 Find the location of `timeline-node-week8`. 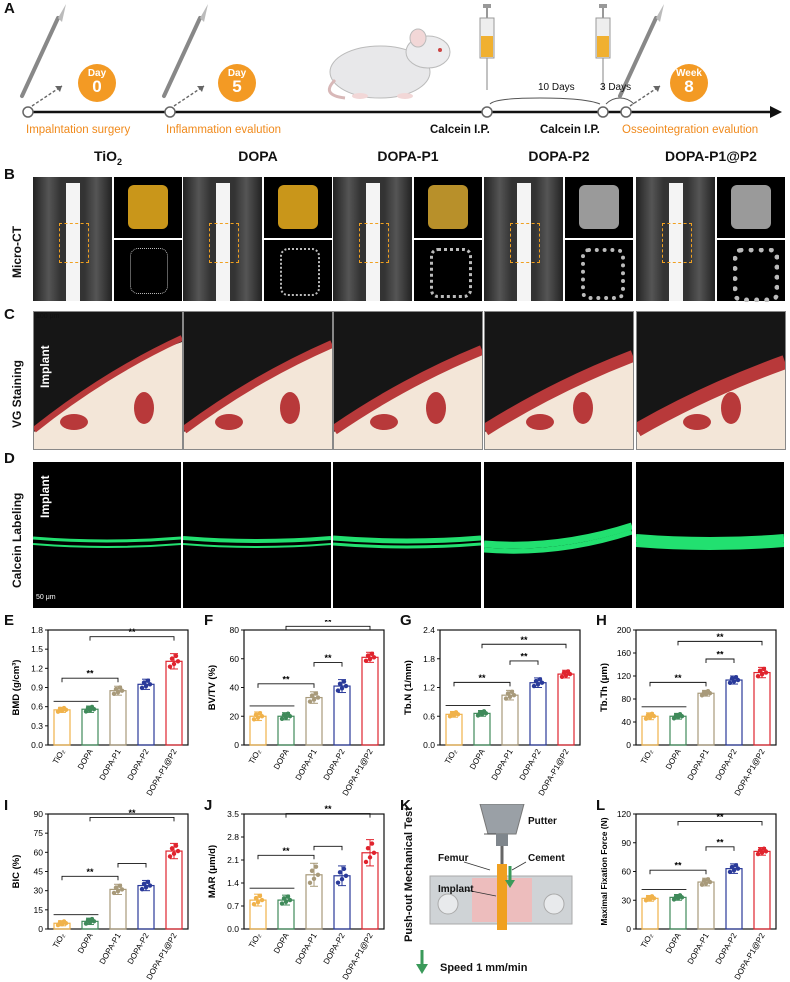

timeline-node-week8 is located at coordinates (626, 112).